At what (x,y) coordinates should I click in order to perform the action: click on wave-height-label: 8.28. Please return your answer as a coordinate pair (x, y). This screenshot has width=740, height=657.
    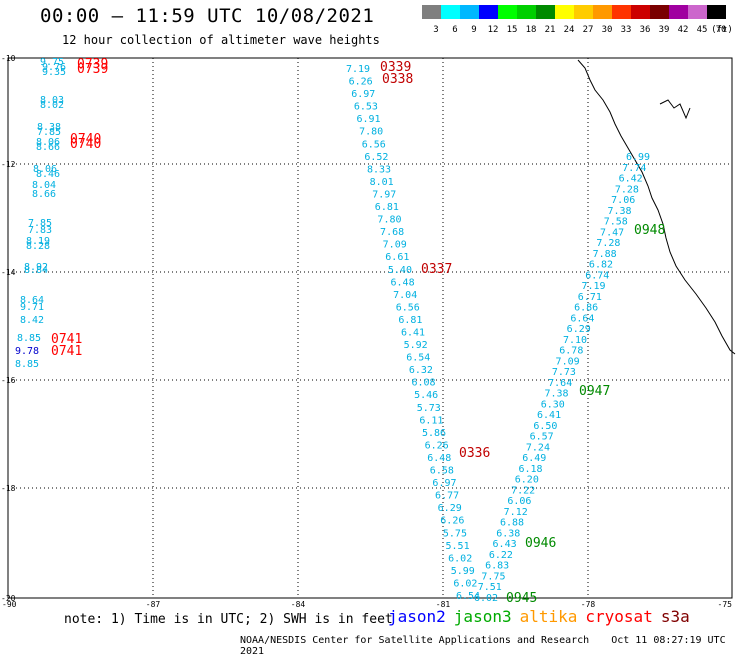
    Looking at the image, I should click on (38, 246).